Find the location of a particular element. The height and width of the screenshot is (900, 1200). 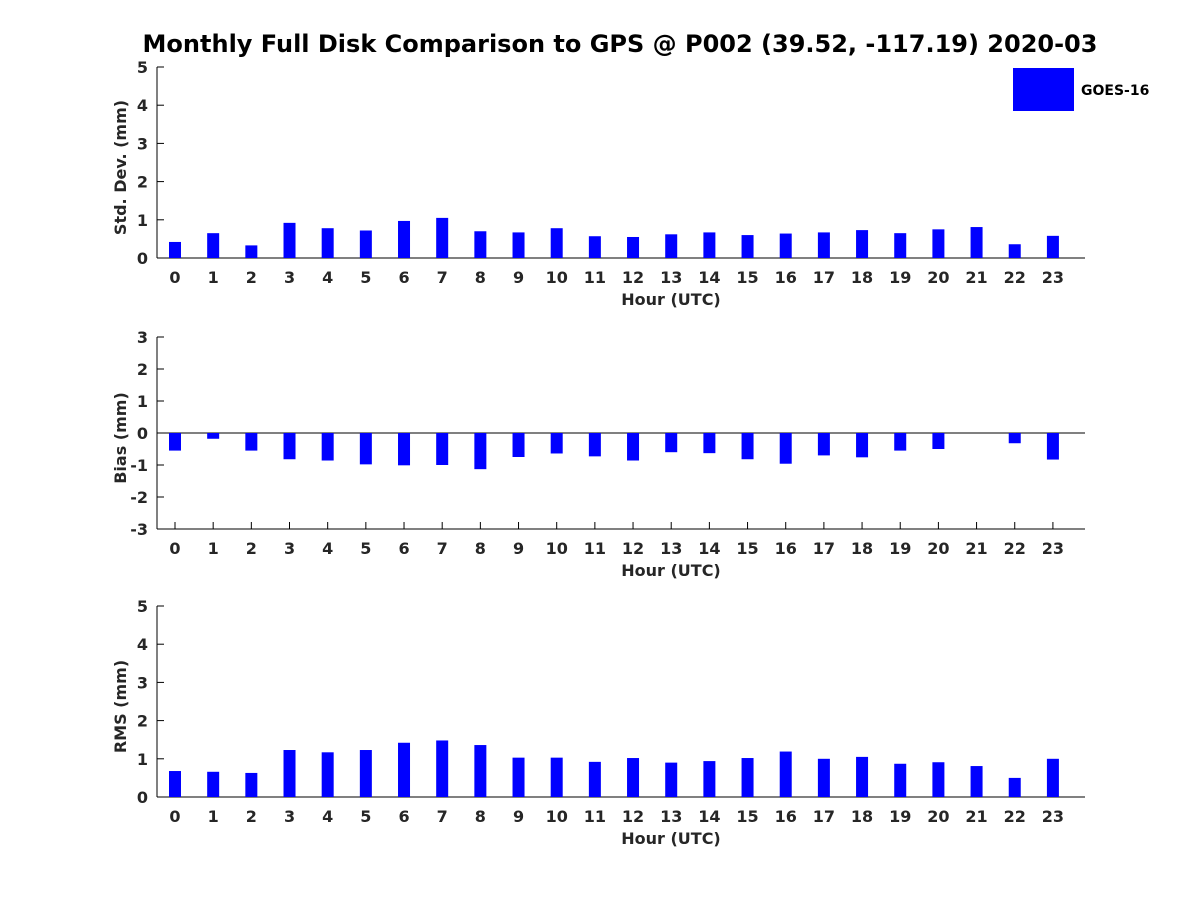

legend-swatch is located at coordinates (1043, 89).